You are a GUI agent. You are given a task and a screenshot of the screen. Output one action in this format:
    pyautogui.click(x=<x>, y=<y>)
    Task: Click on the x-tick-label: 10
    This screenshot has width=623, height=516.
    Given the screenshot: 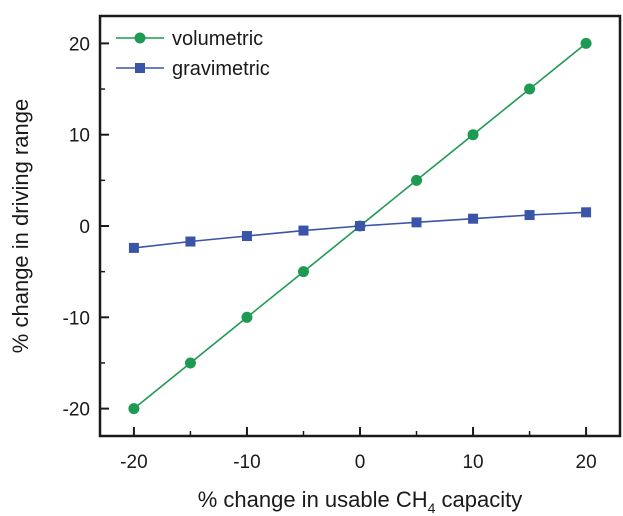 What is the action you would take?
    pyautogui.click(x=472, y=462)
    